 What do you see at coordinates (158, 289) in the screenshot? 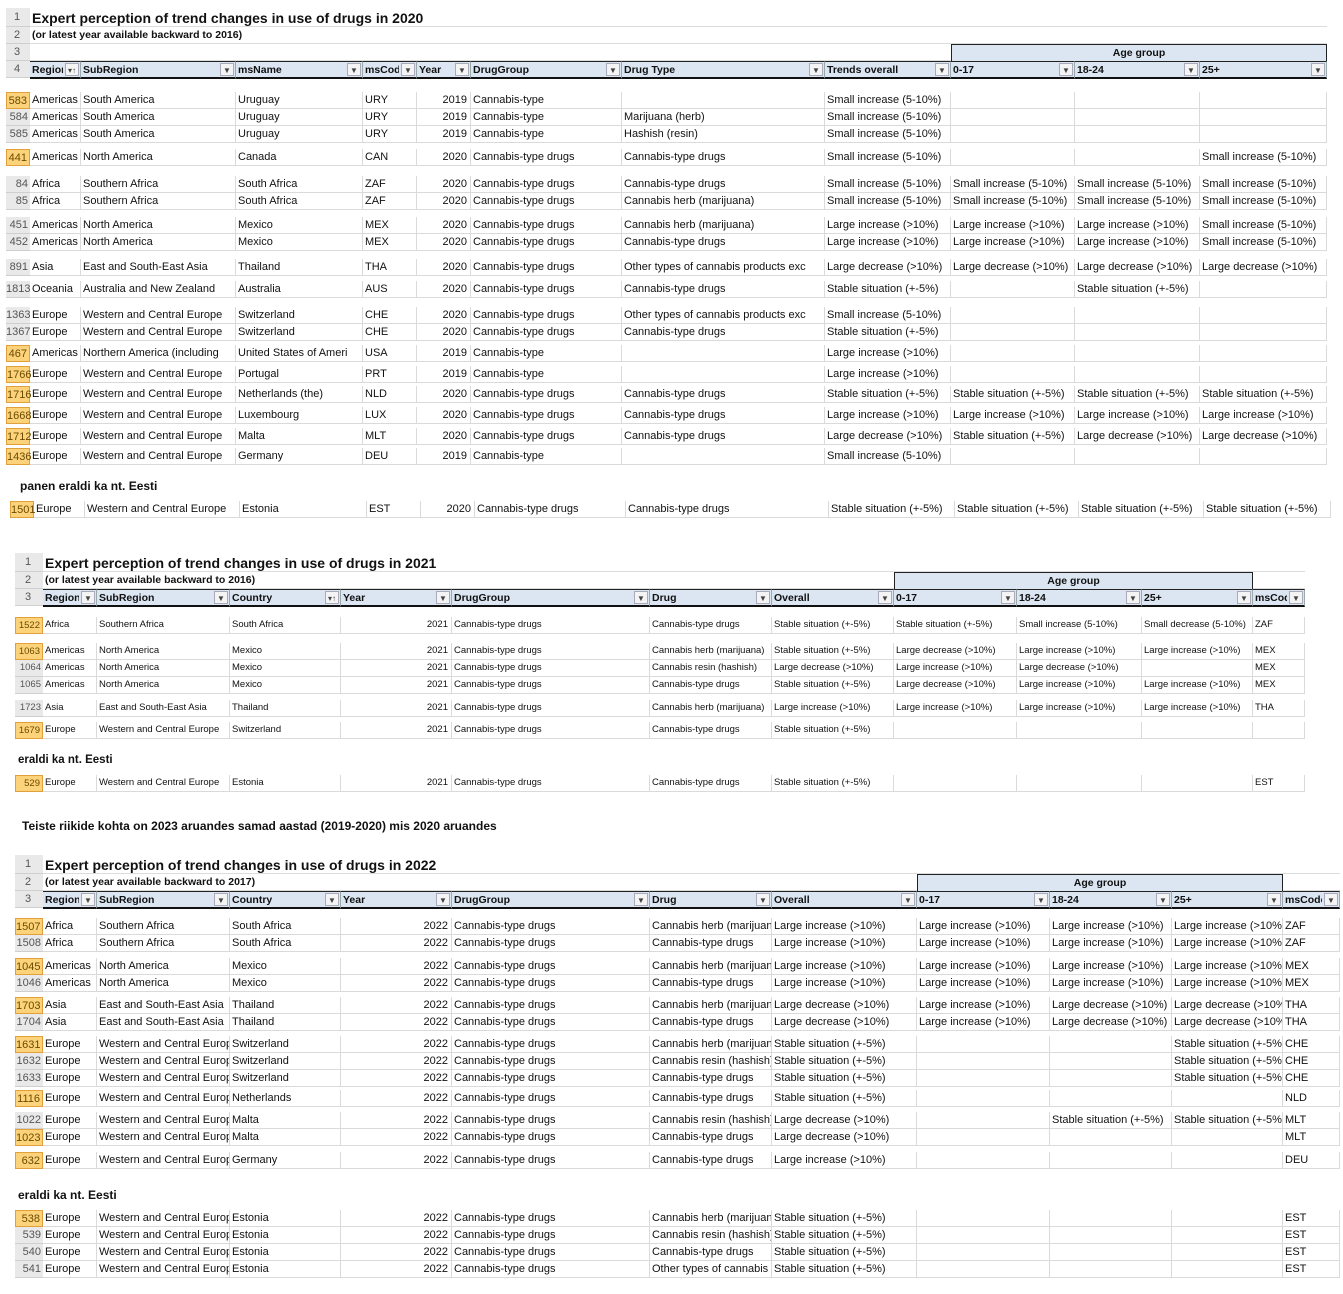
I see `table-cell: Australia and New Zealand` at bounding box center [158, 289].